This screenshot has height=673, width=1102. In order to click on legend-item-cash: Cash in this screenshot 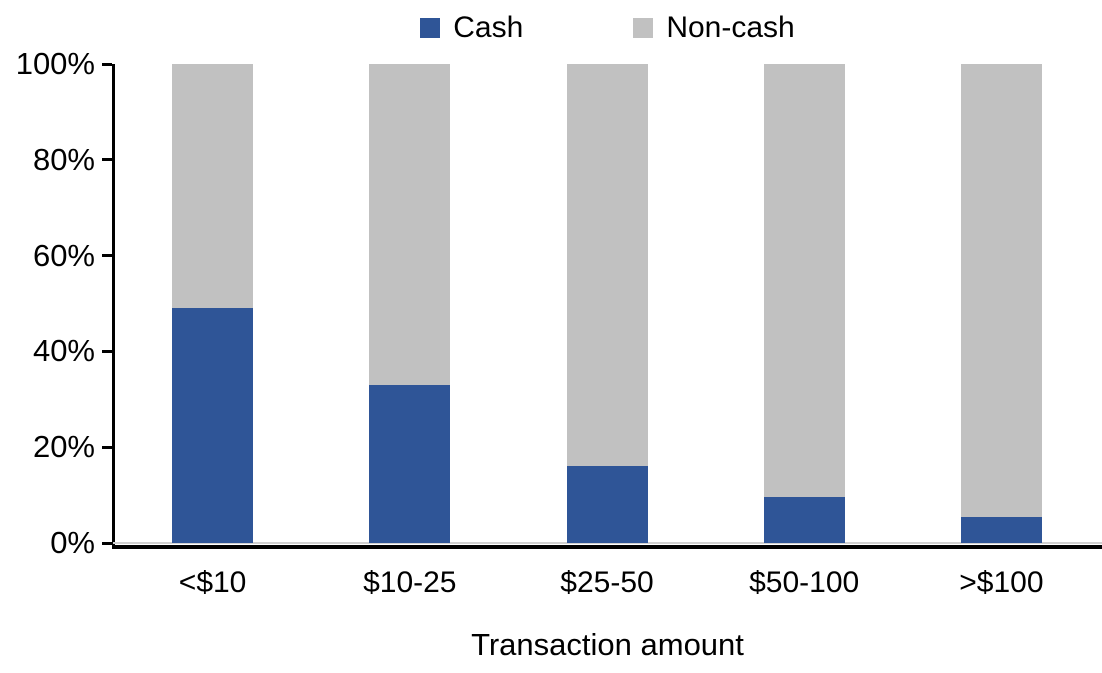, I will do `click(471, 28)`.